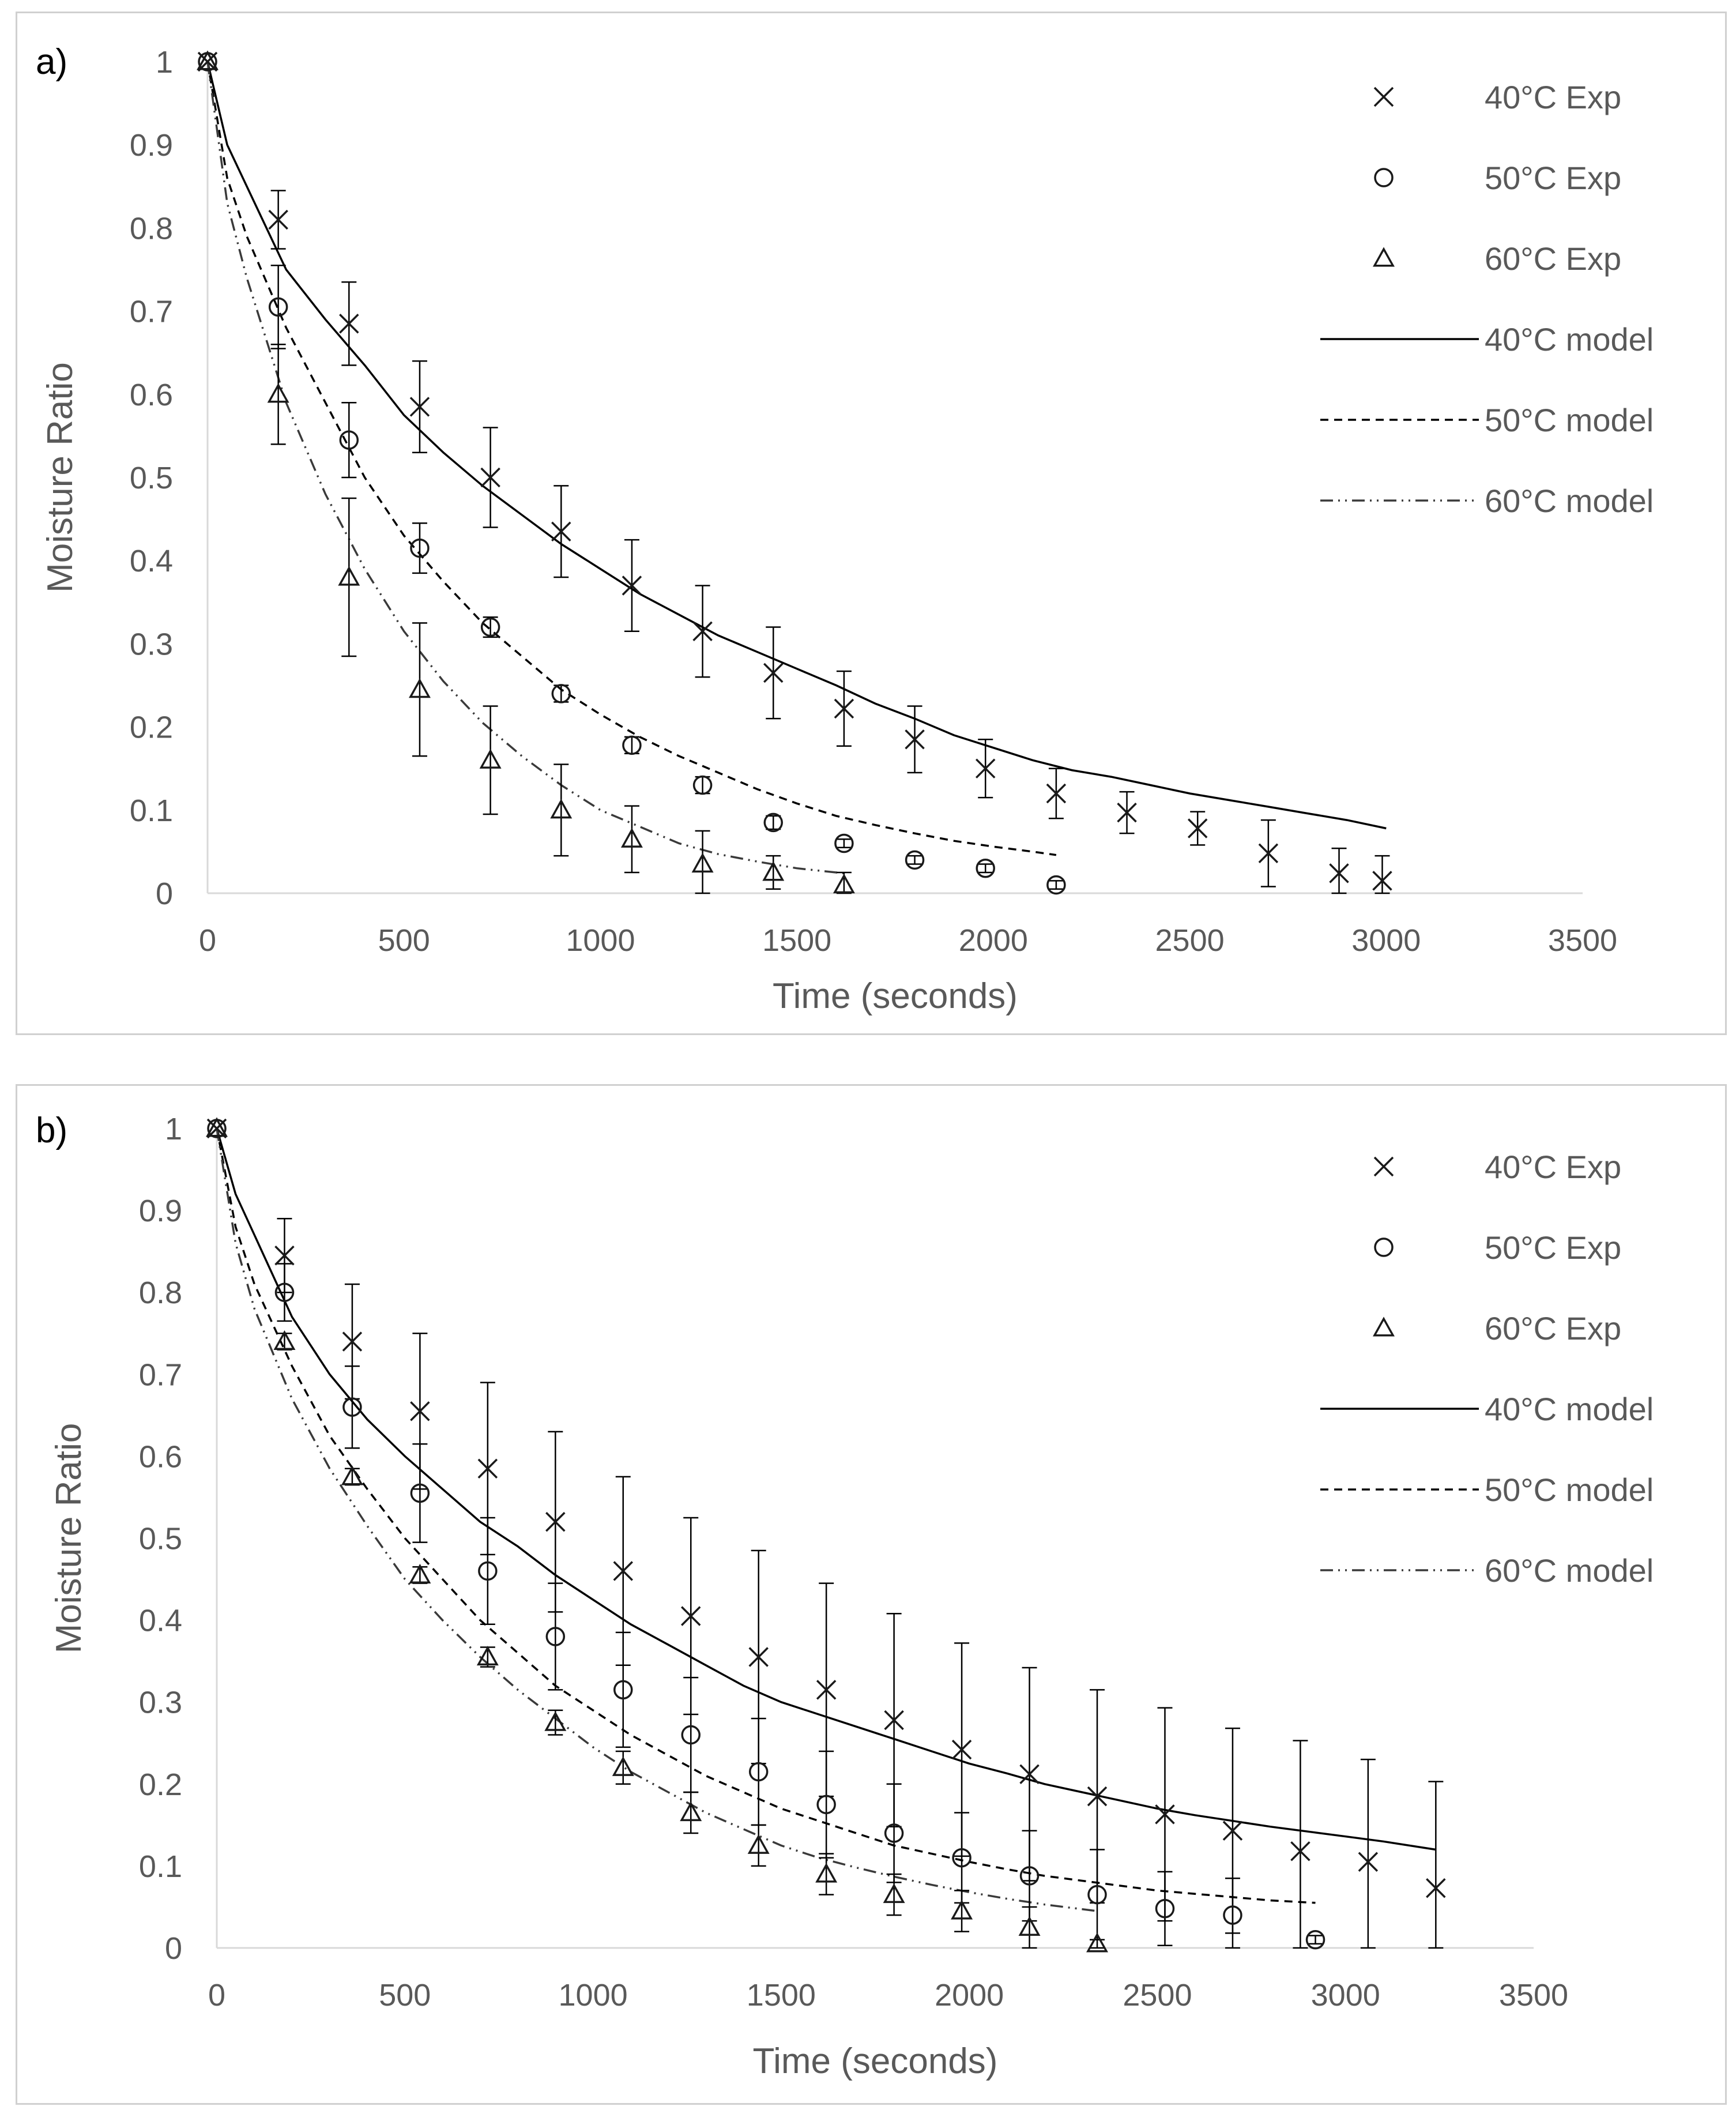 This screenshot has width=1736, height=2114. Describe the element at coordinates (173, 1949) in the screenshot. I see `y-tick-label: 0` at that location.